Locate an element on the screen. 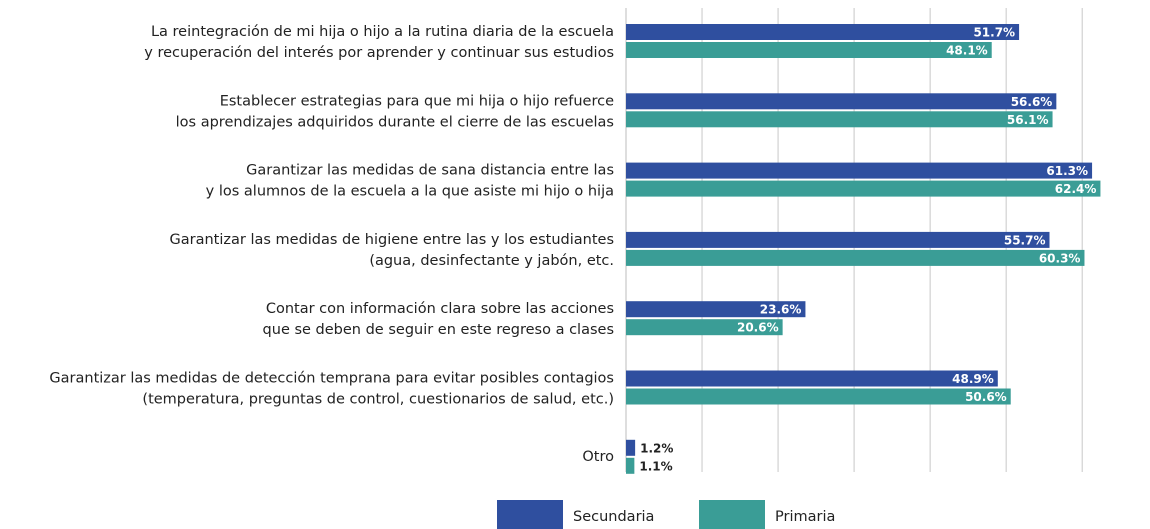 The image size is (1150, 529). value-label: 50.6% is located at coordinates (986, 397).